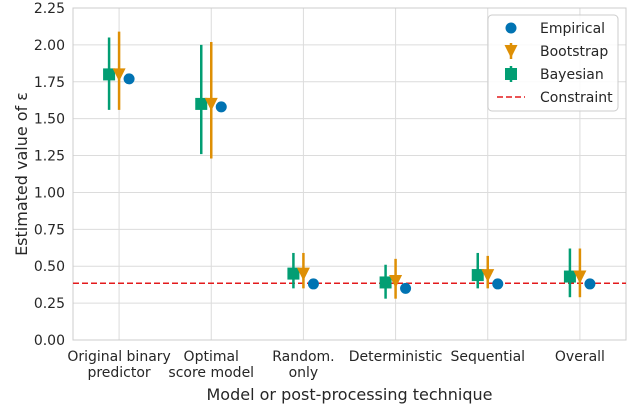 This screenshot has width=632, height=406. I want to click on legend-label: Bayesian, so click(572, 75).